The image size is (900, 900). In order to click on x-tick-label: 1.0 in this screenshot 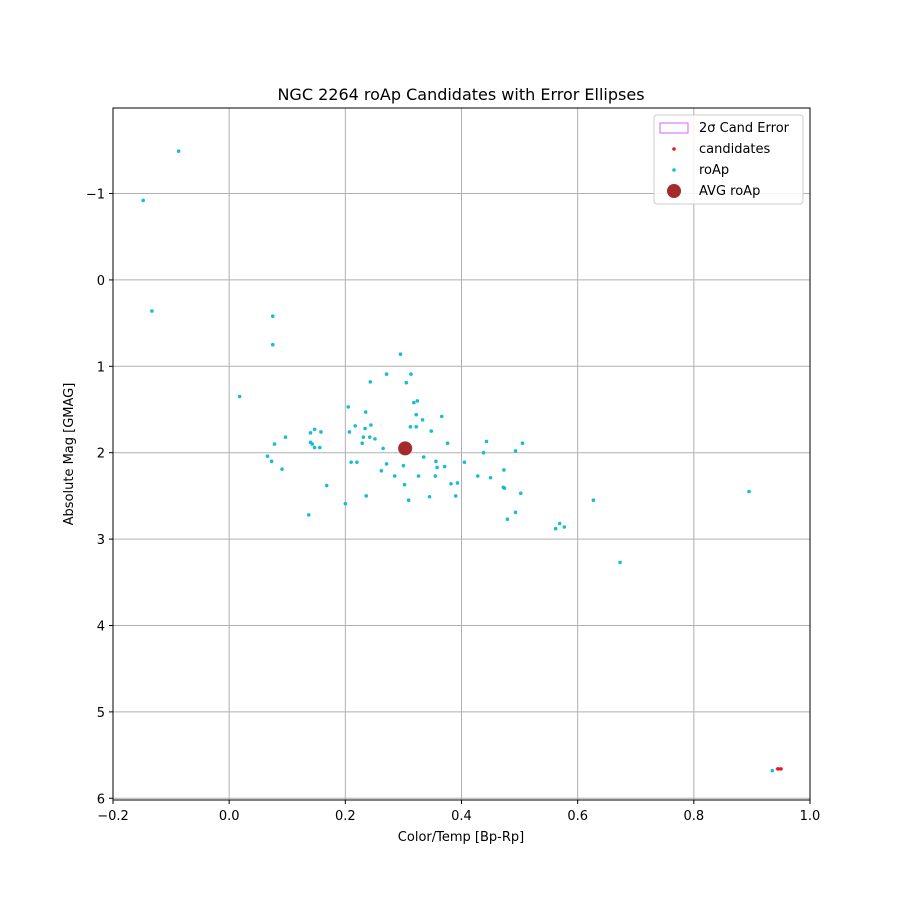, I will do `click(810, 816)`.